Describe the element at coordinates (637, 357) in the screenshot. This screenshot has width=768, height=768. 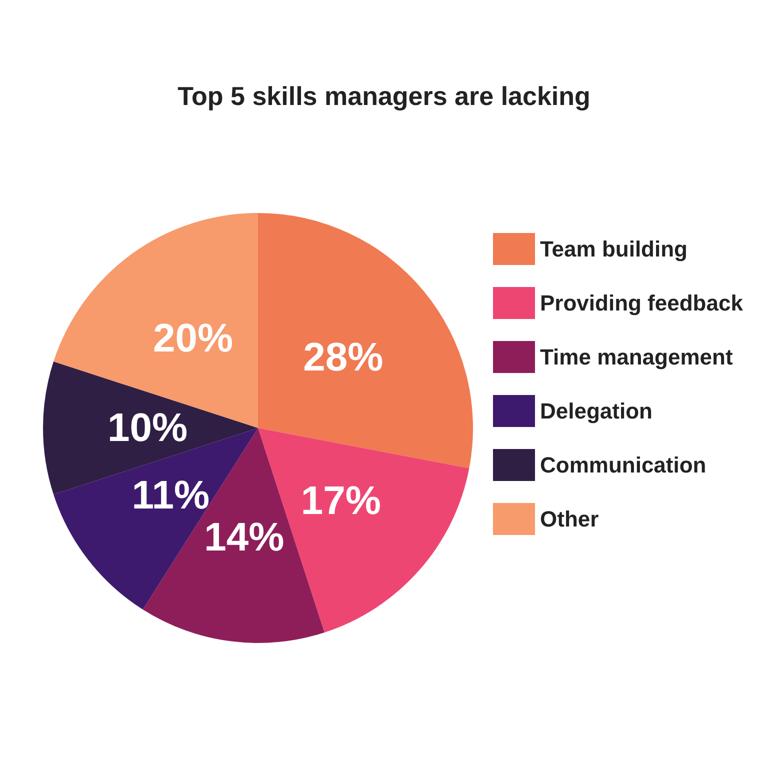
I see `legend-label: Time management` at that location.